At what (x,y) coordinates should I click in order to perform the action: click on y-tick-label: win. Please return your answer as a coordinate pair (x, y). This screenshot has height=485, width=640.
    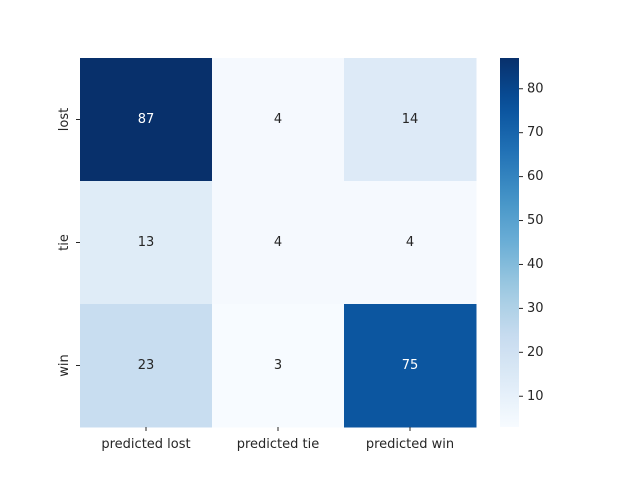
    Looking at the image, I should click on (64, 365).